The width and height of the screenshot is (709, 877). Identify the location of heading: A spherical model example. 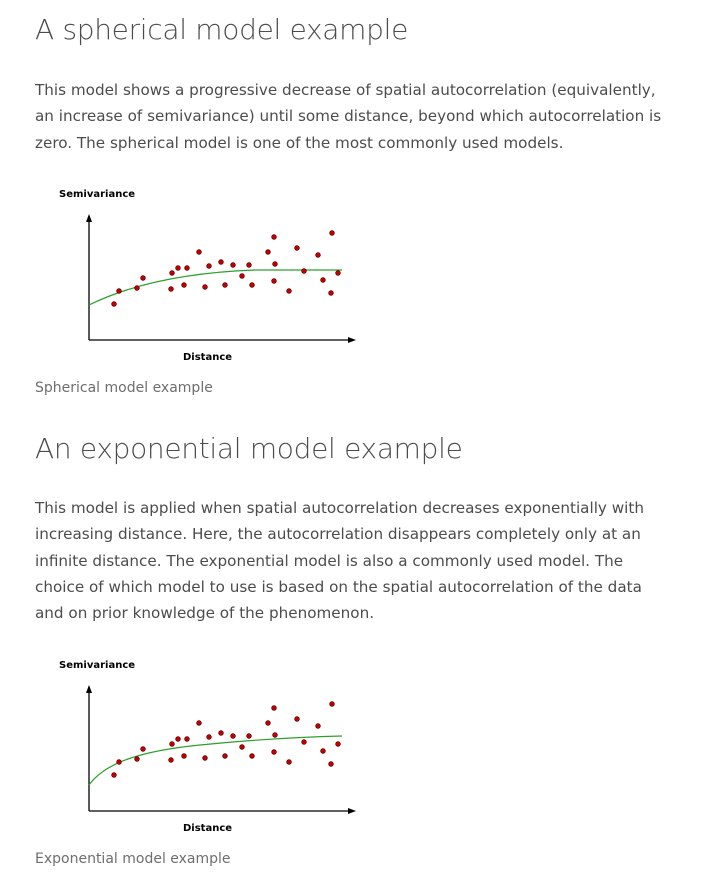
(222, 29).